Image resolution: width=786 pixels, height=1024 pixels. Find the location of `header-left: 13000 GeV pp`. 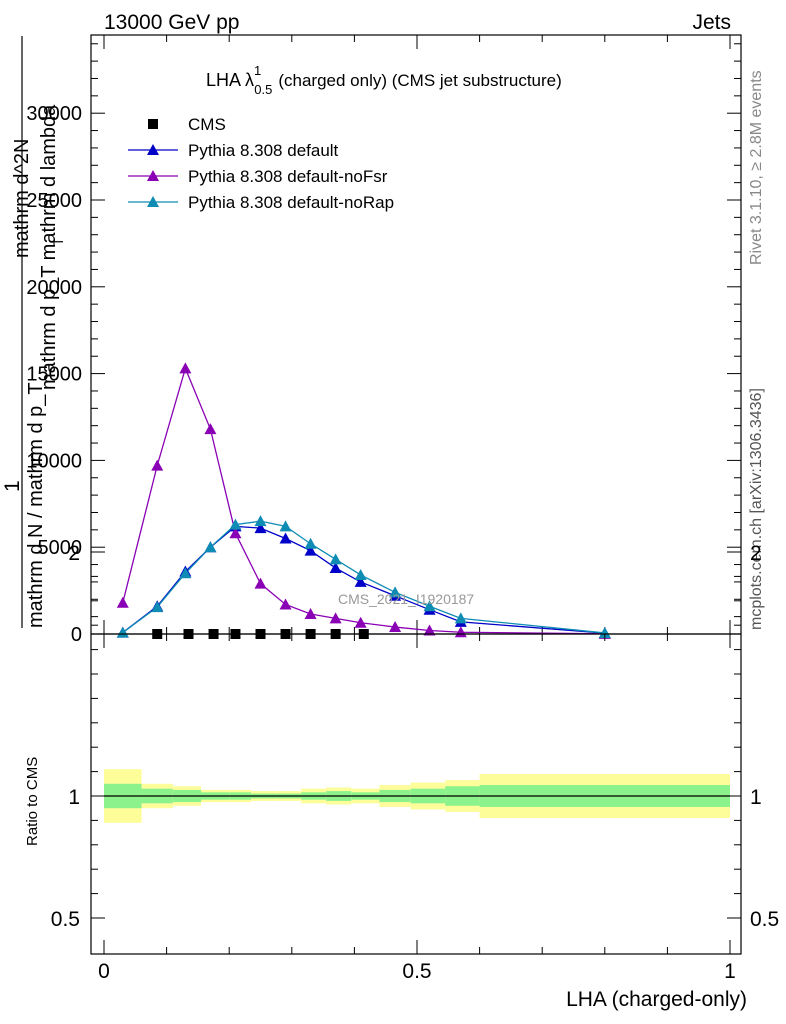

header-left: 13000 GeV pp is located at coordinates (171, 22).